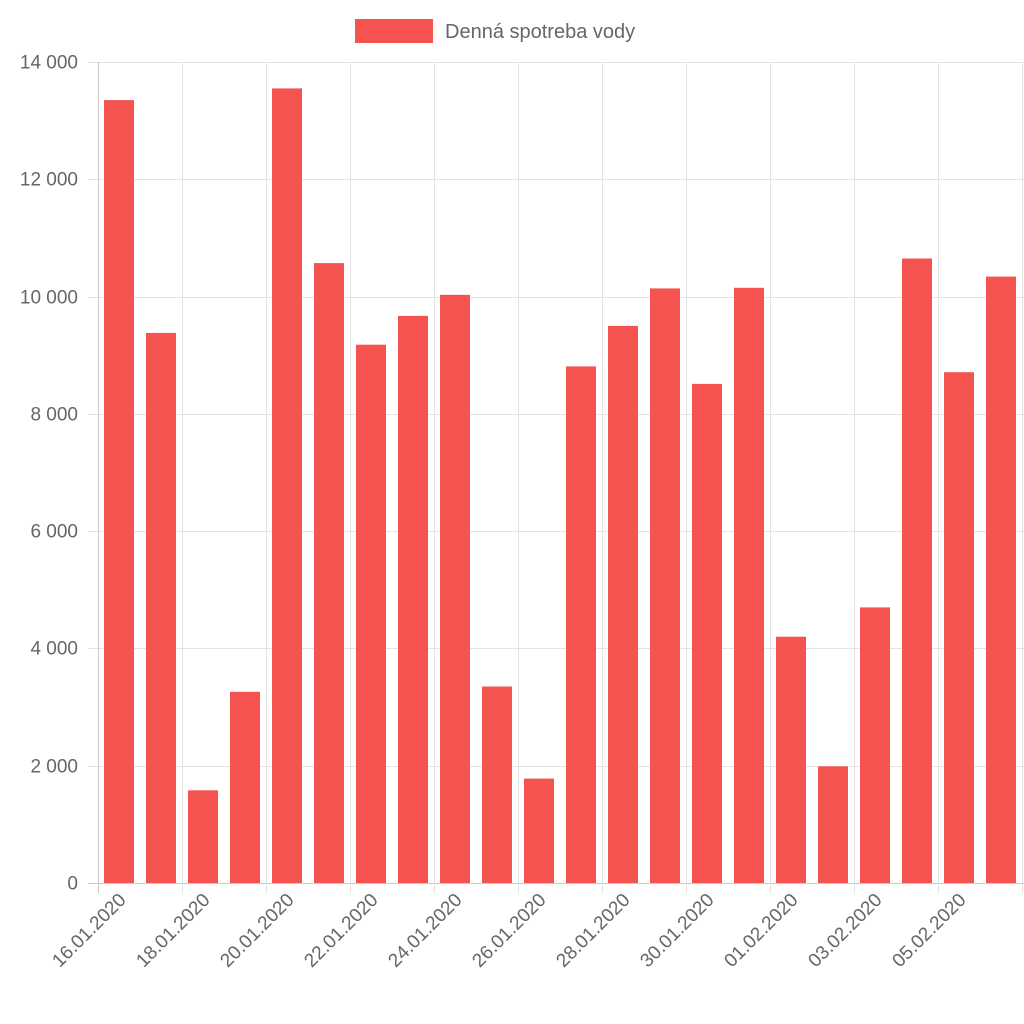 Image resolution: width=1024 pixels, height=1024 pixels. Describe the element at coordinates (761, 931) in the screenshot. I see `x-tick-label: 01.02.2020` at that location.